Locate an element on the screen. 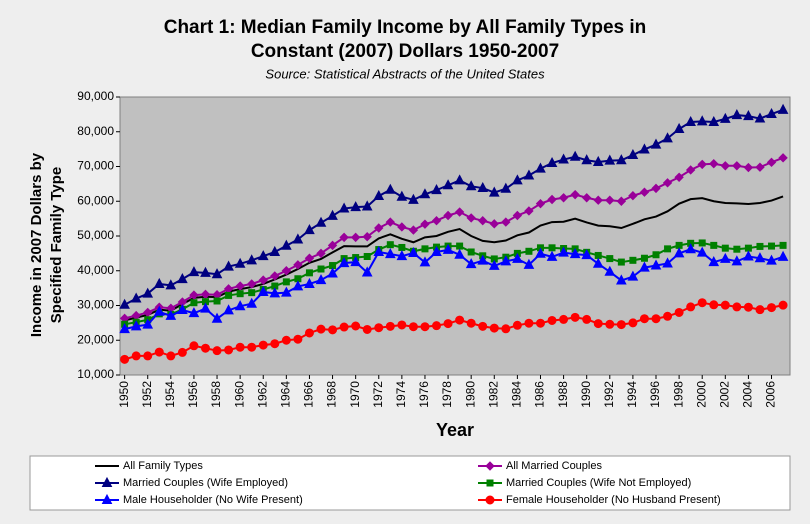 The image size is (810, 524). x-tick-label: 1968 is located at coordinates (332, 394).